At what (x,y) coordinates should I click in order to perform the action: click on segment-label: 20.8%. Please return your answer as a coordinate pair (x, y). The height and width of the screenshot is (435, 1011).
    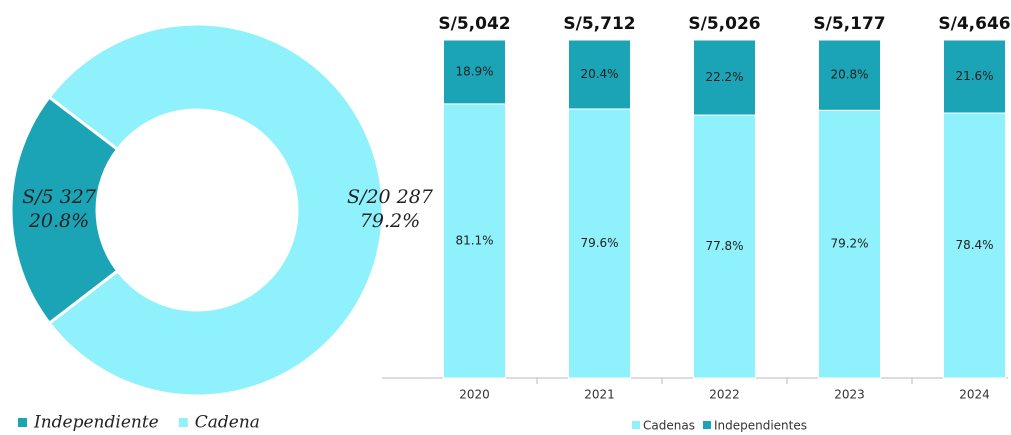
    Looking at the image, I should click on (849, 75).